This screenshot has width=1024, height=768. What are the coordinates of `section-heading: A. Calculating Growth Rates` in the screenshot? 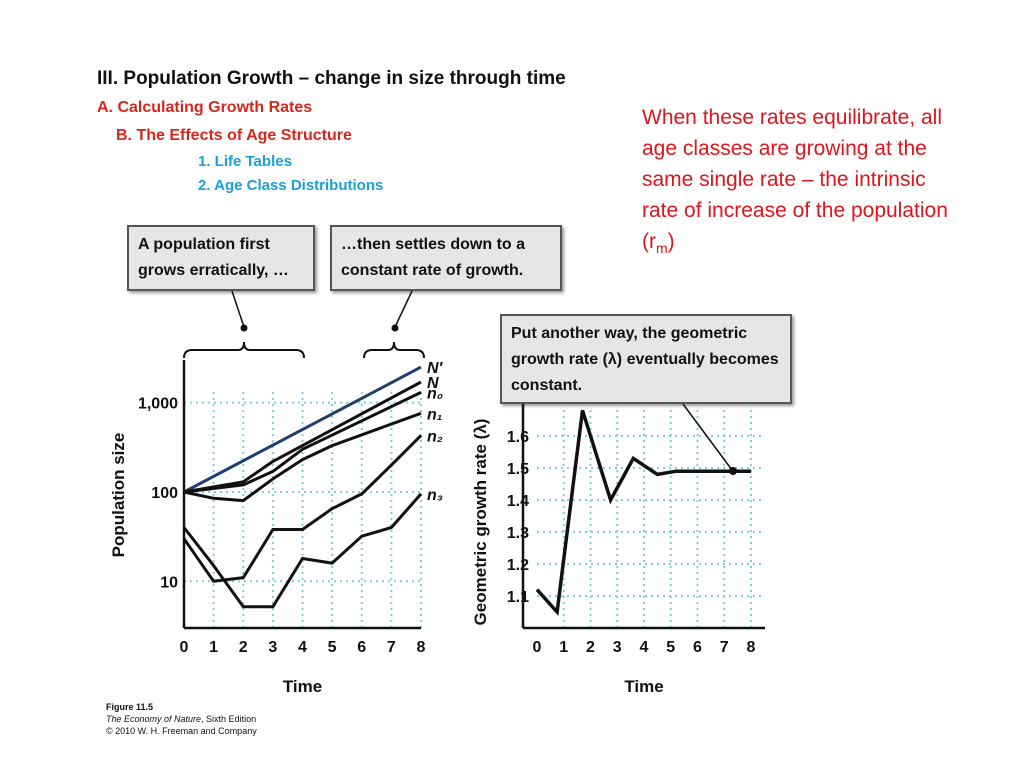 It's located at (205, 107).